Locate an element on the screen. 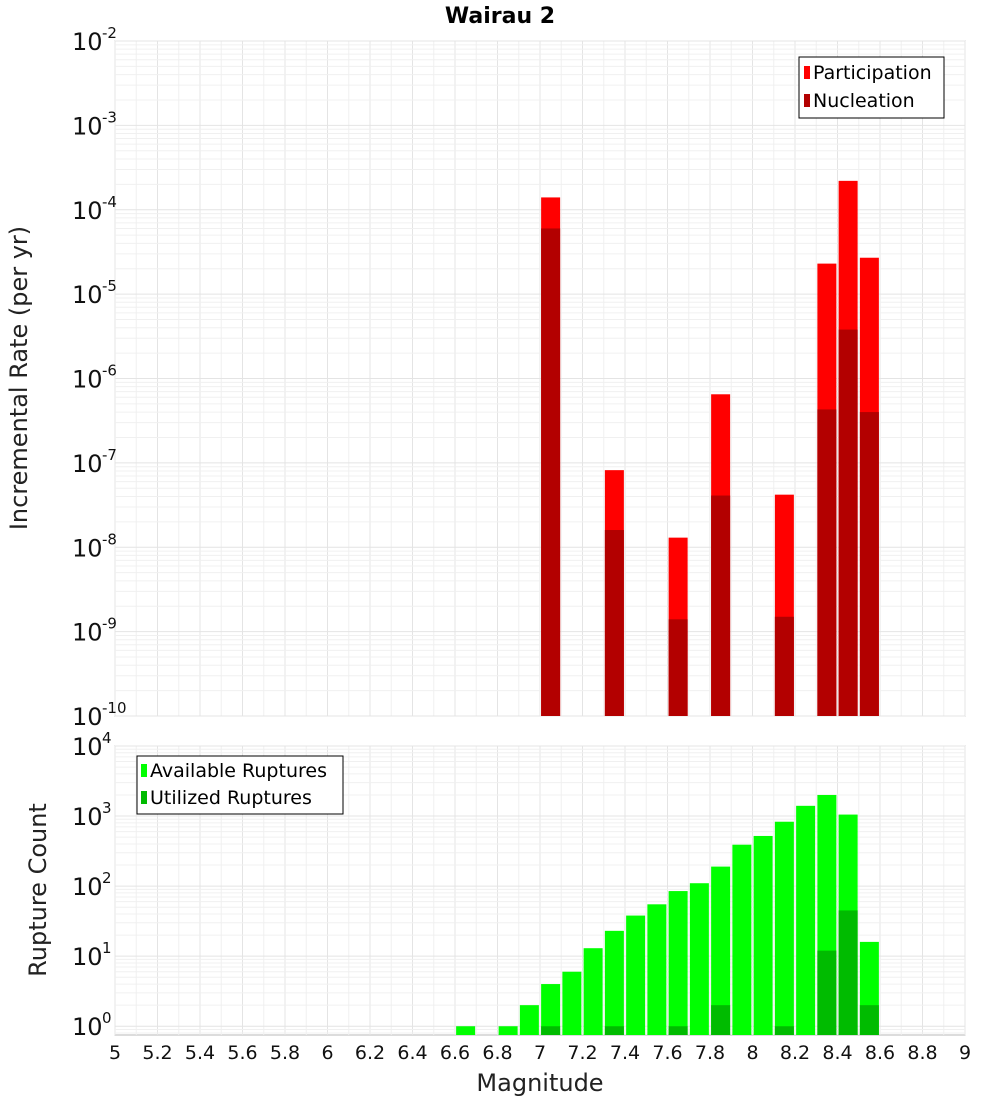 Image resolution: width=1000 pixels, height=1100 pixels. x-tick-label: 9 is located at coordinates (965, 1053).